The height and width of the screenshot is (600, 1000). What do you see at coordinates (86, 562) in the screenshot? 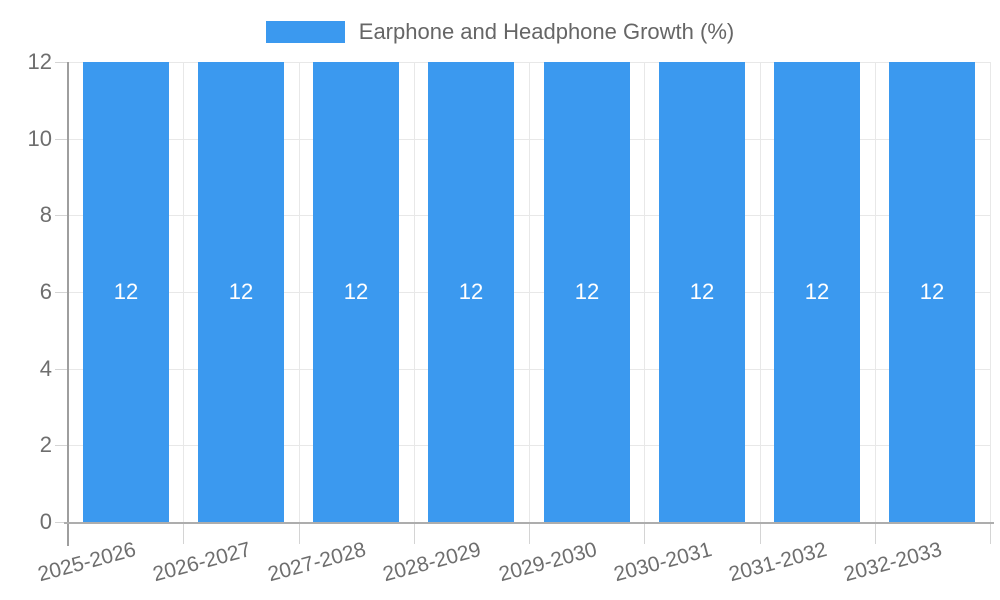
I see `x-axis-tick-label: 2025-2026` at bounding box center [86, 562].